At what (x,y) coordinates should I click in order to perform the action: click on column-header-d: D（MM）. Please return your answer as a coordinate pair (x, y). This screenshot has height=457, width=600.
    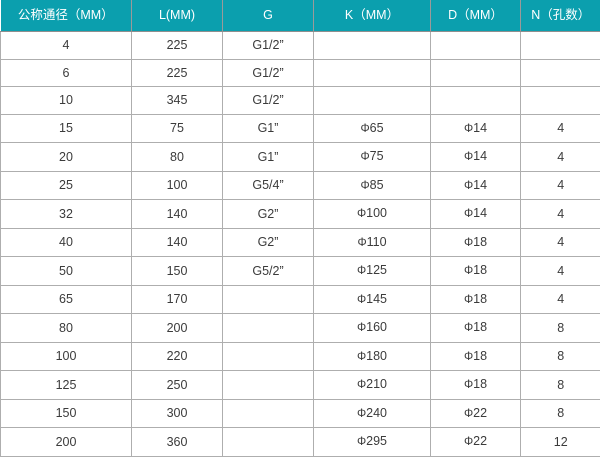
    Looking at the image, I should click on (476, 16).